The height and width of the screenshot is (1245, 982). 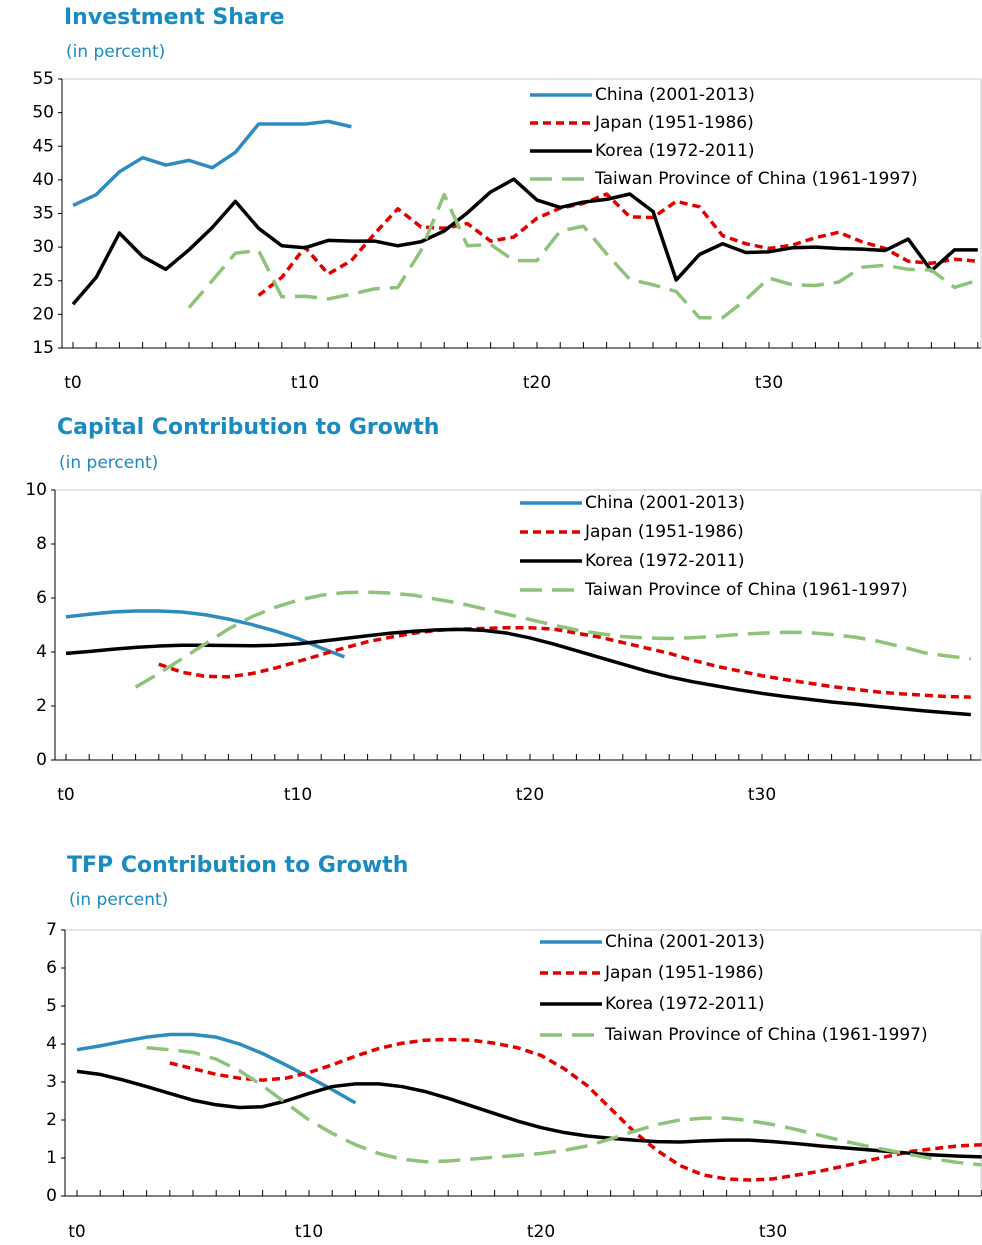 I want to click on y-tick-label: 30, so click(x=43, y=247).